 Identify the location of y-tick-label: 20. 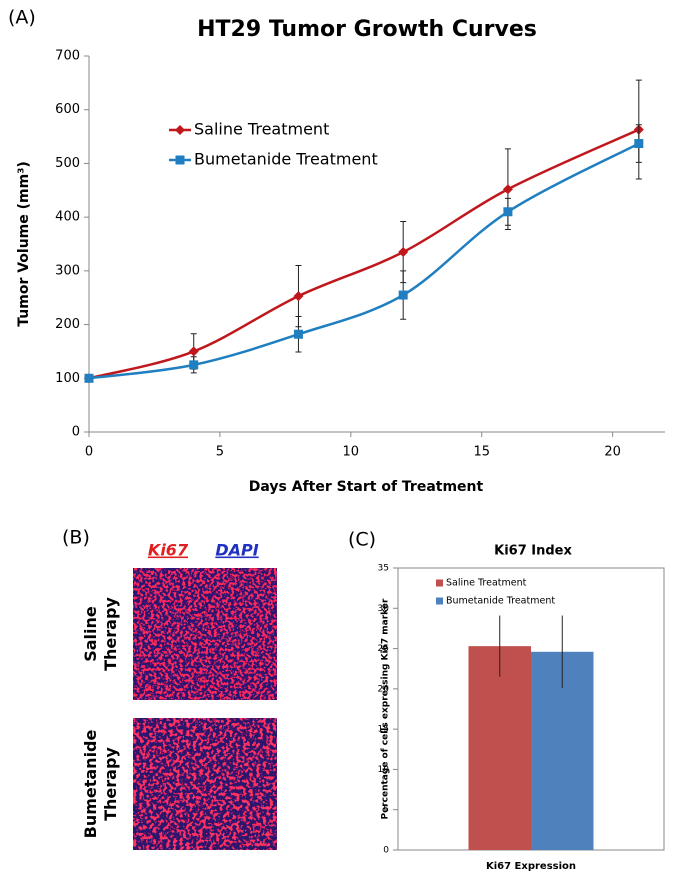
(384, 689).